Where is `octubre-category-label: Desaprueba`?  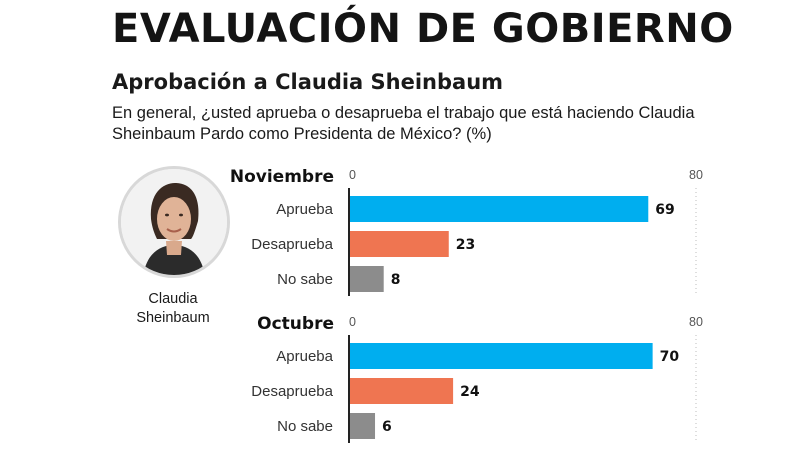
octubre-category-label: Desaprueba is located at coordinates (292, 391).